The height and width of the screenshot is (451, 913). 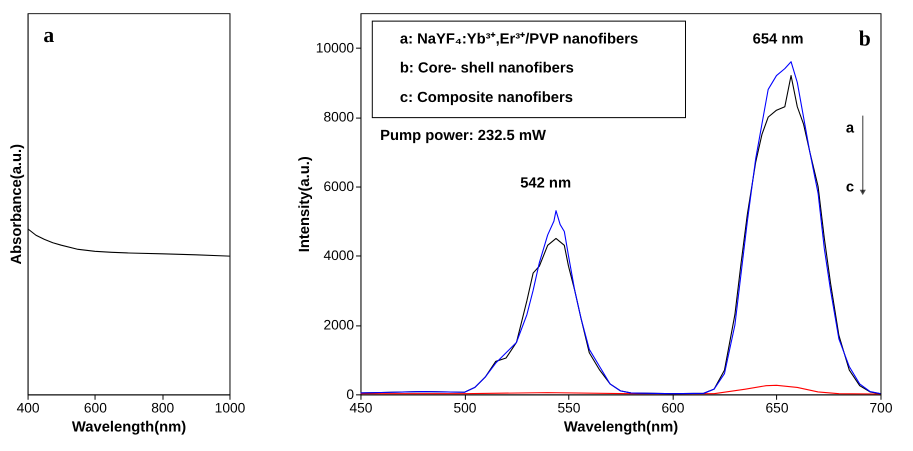 What do you see at coordinates (463, 136) in the screenshot?
I see `annotation: Pump power: 232.5 mW` at bounding box center [463, 136].